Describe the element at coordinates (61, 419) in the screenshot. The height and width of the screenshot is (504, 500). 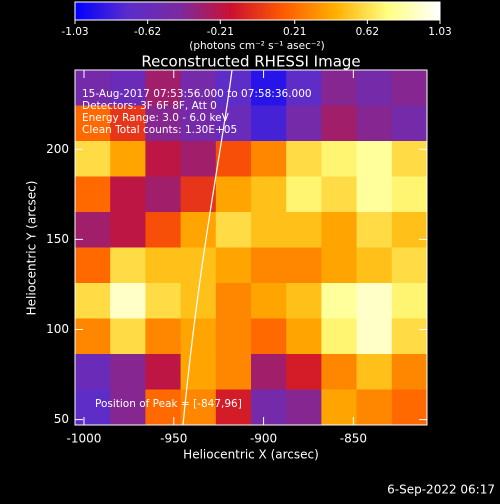
I see `y-tick-label: 50` at that location.